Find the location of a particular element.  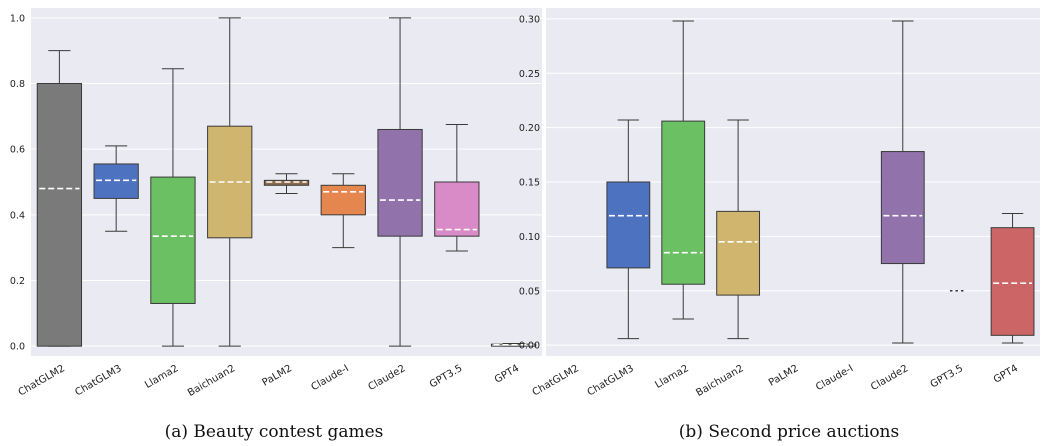

y-tick-label: 0.8 is located at coordinates (17, 84).